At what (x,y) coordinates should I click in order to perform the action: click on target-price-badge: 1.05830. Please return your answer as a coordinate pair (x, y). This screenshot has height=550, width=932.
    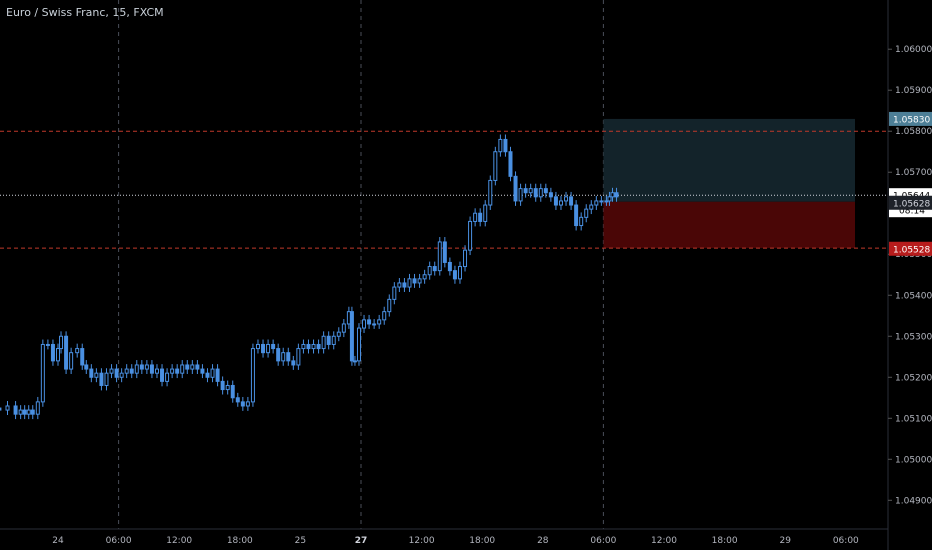
    Looking at the image, I should click on (910, 118).